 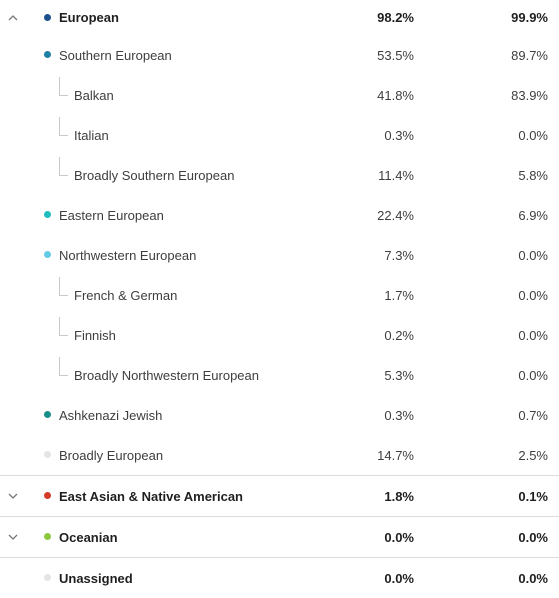 What do you see at coordinates (47, 577) in the screenshot?
I see `unassigned-color-dot` at bounding box center [47, 577].